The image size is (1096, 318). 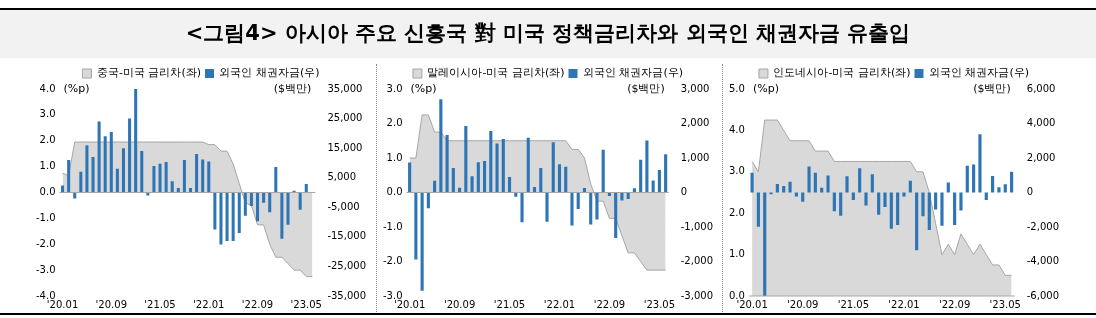 I want to click on y2-tick-label: -3,000, so click(x=697, y=295).